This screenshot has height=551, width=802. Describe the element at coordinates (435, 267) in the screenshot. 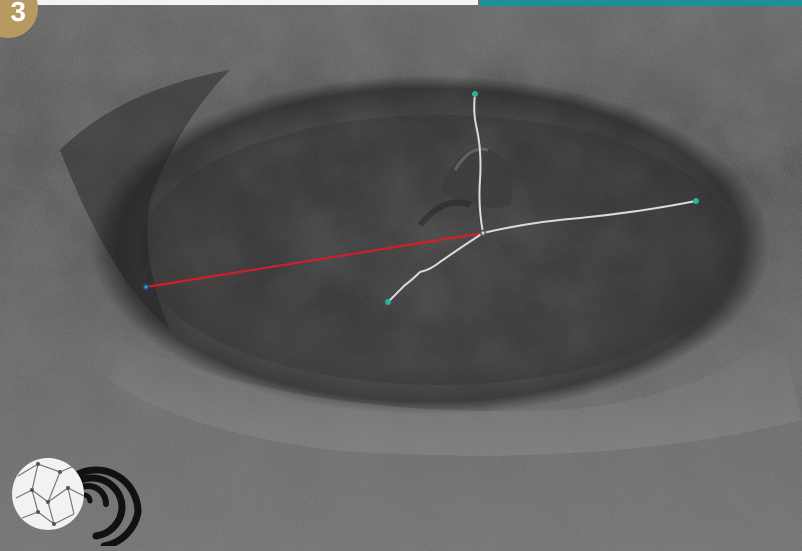

I see `path-branch-southwest` at that location.